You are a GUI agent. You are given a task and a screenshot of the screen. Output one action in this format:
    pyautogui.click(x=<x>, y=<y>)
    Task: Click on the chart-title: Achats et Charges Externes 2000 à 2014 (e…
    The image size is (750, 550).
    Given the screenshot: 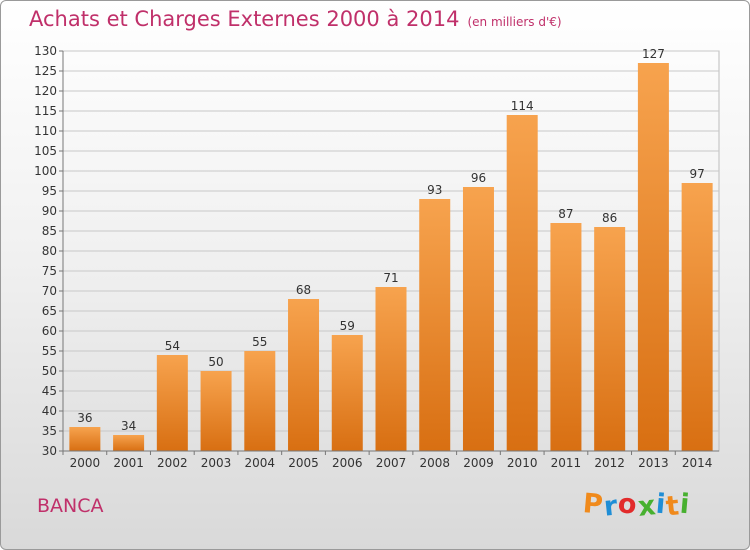 What is the action you would take?
    pyautogui.click(x=295, y=19)
    